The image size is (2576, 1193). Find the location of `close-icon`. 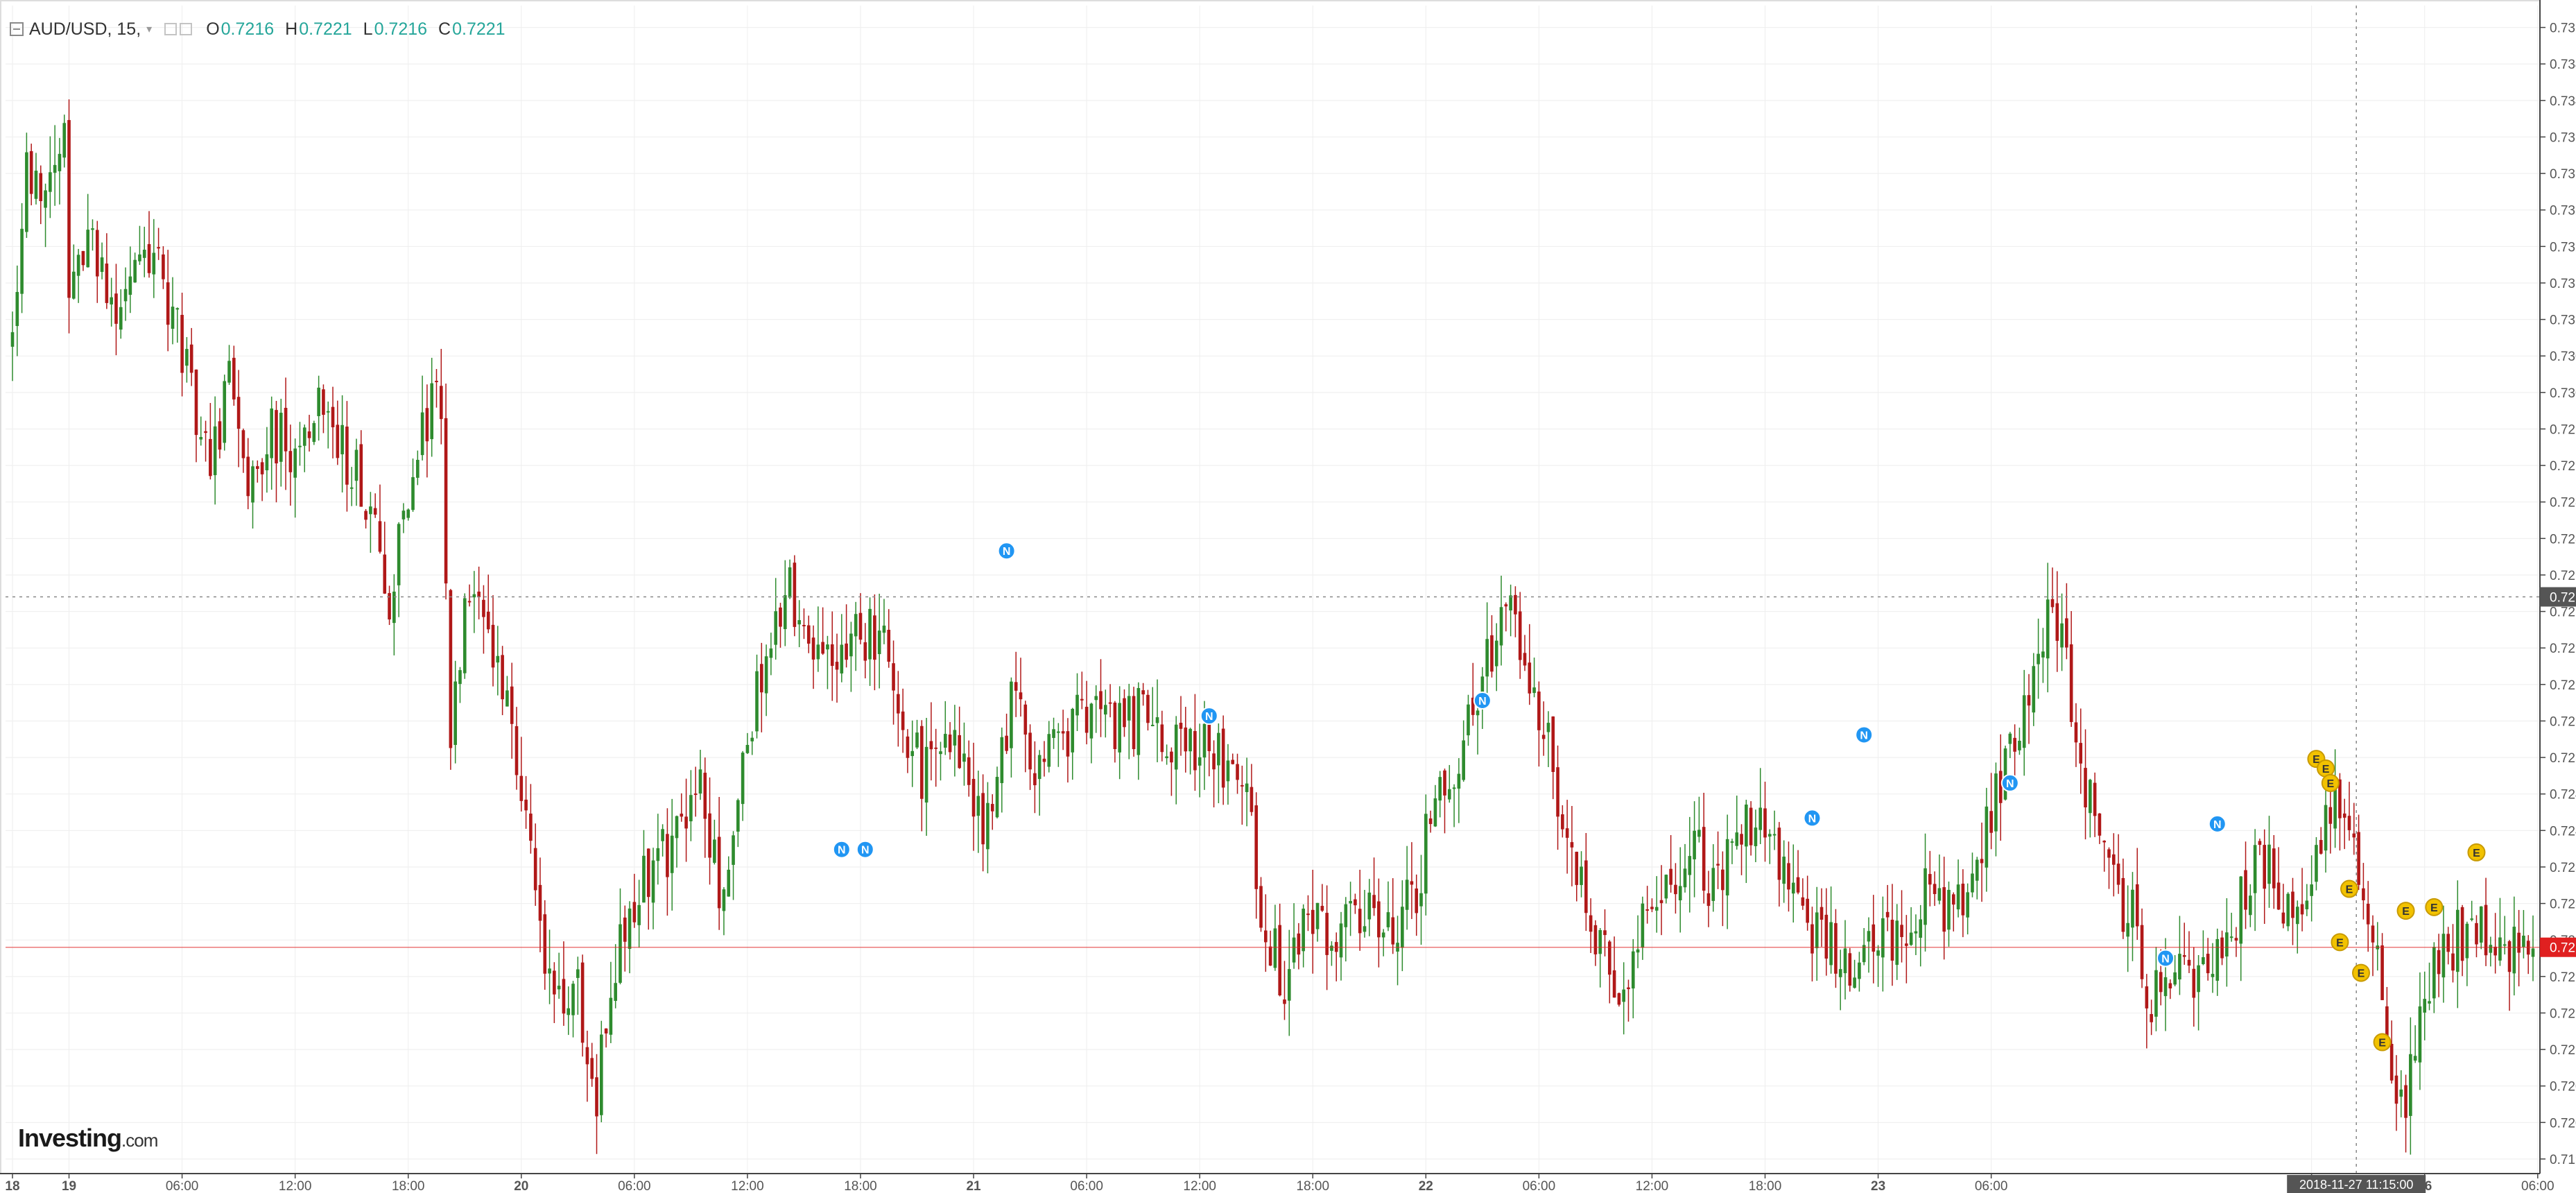

close-icon is located at coordinates (186, 29).